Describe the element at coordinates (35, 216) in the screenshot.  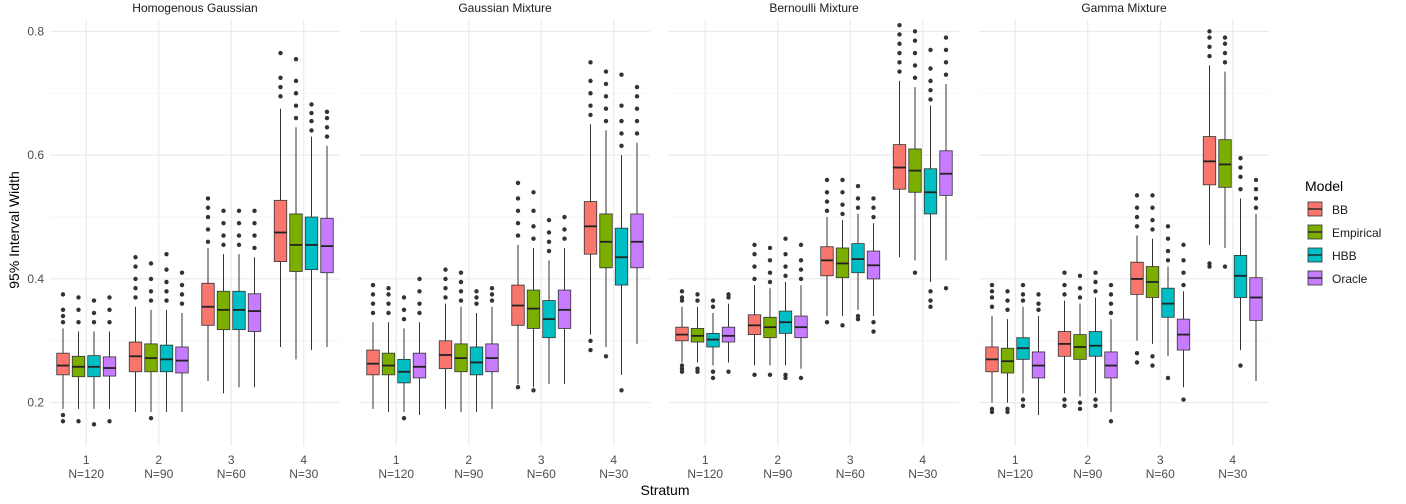
I see `y-axis: 0.2 0.4 0.6 0.8` at that location.